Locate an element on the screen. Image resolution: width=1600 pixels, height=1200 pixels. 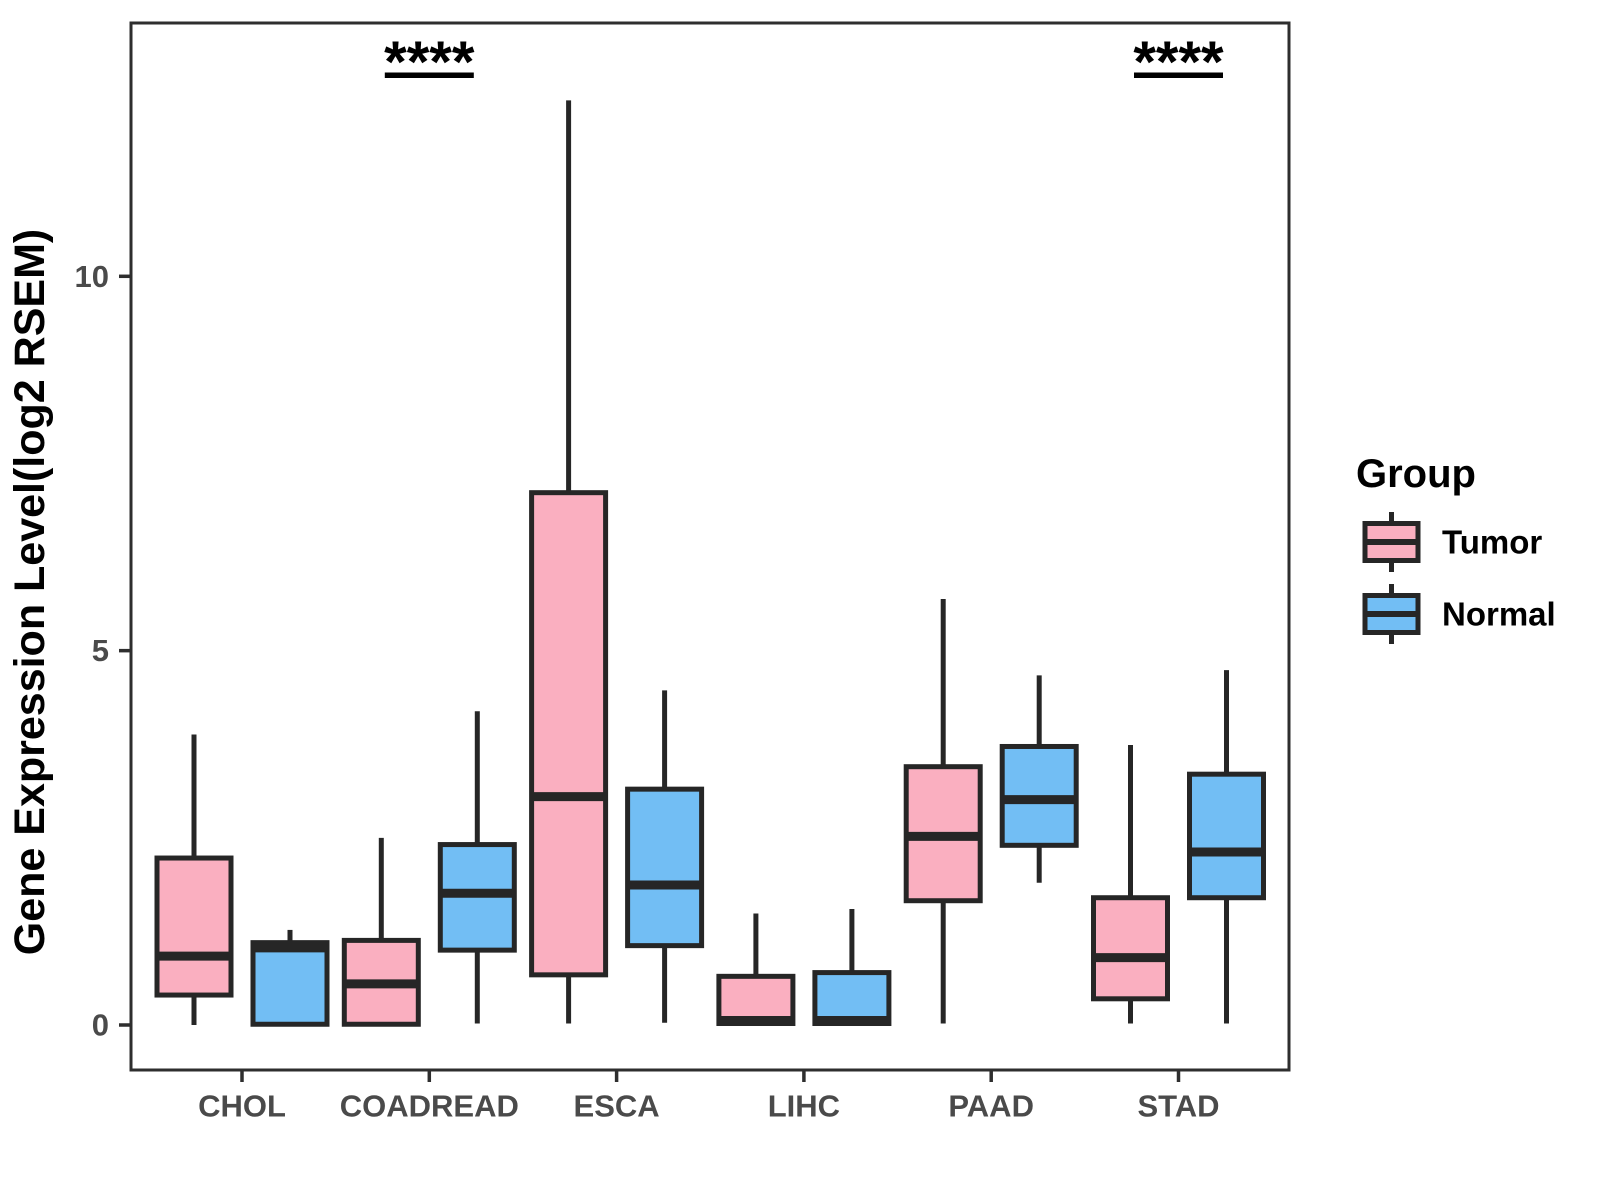
box-tumor-stad is located at coordinates (1130, 884).